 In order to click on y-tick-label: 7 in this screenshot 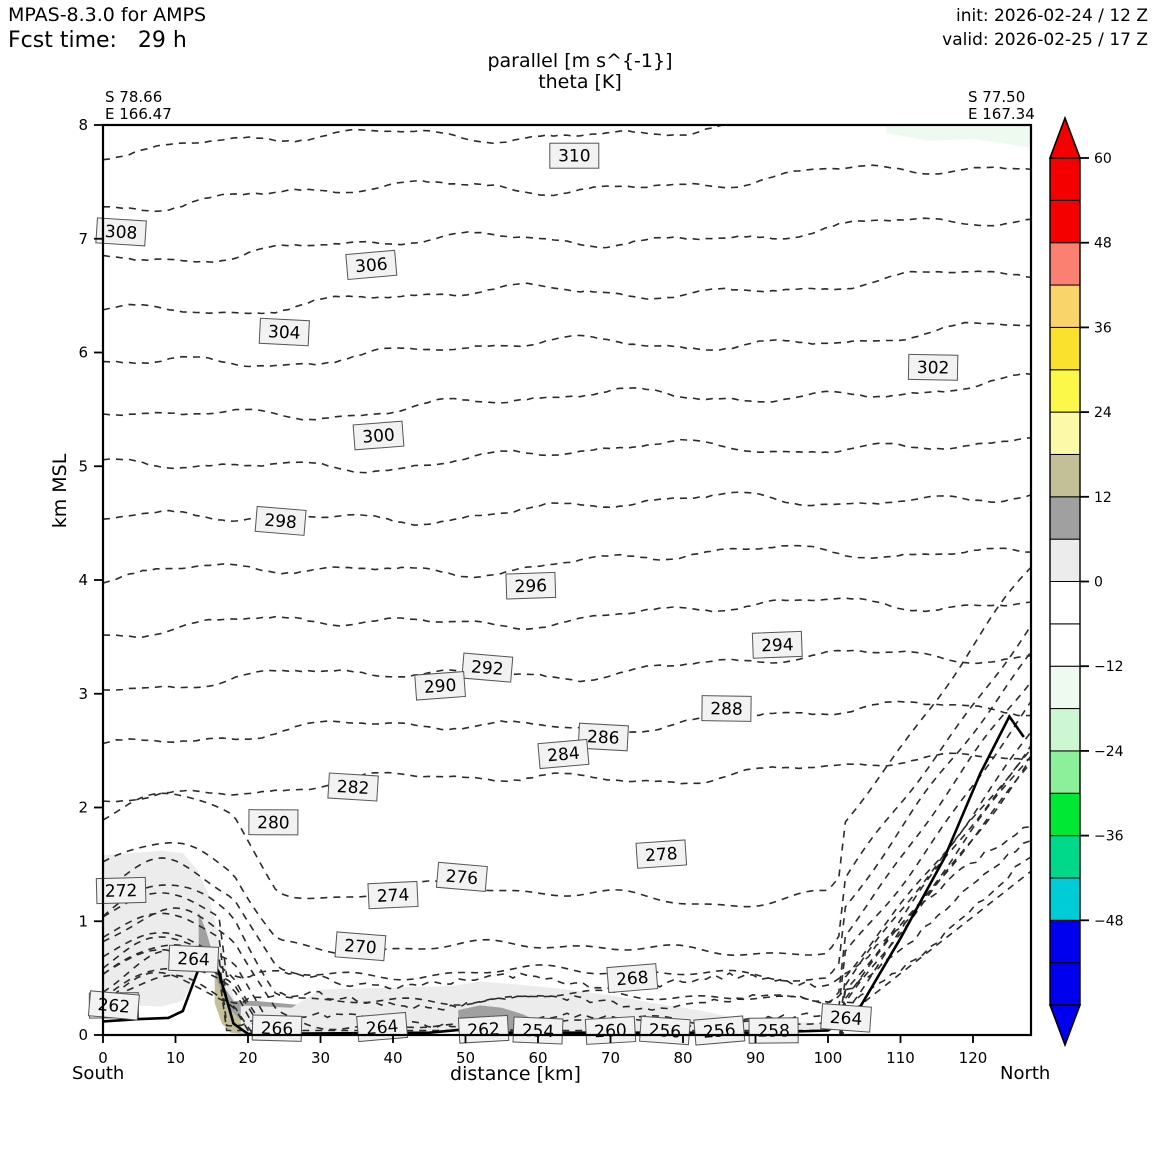, I will do `click(83, 239)`.